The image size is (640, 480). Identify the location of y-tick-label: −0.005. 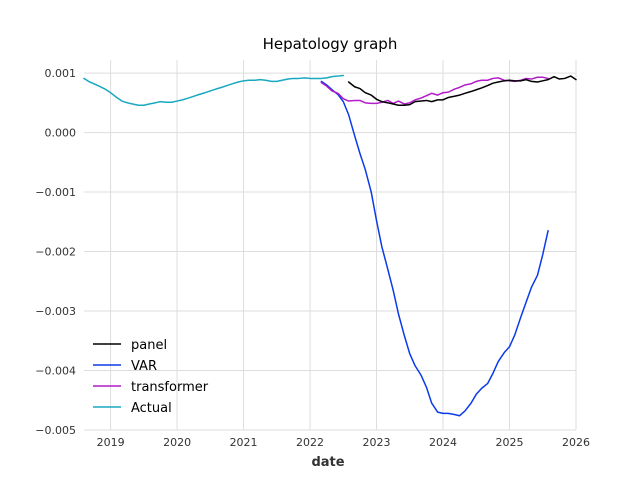
(55, 430).